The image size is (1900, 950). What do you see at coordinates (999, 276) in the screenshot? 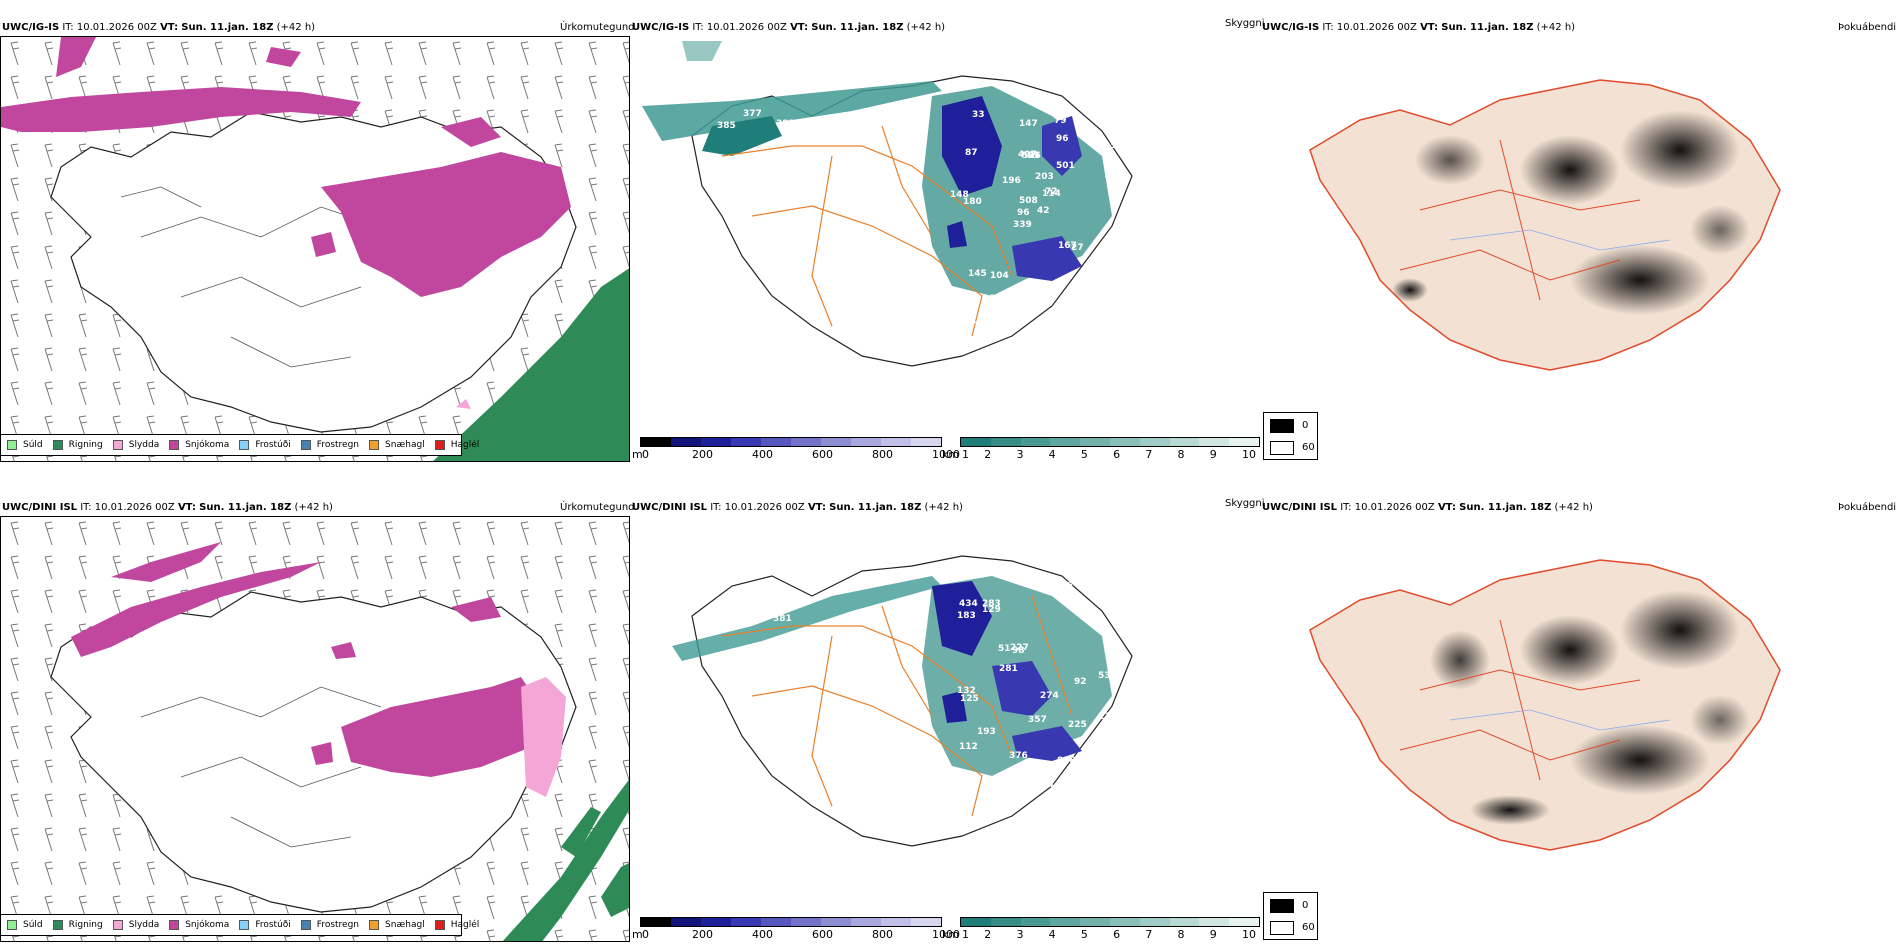
I see `visibility-value: 104` at bounding box center [999, 276].